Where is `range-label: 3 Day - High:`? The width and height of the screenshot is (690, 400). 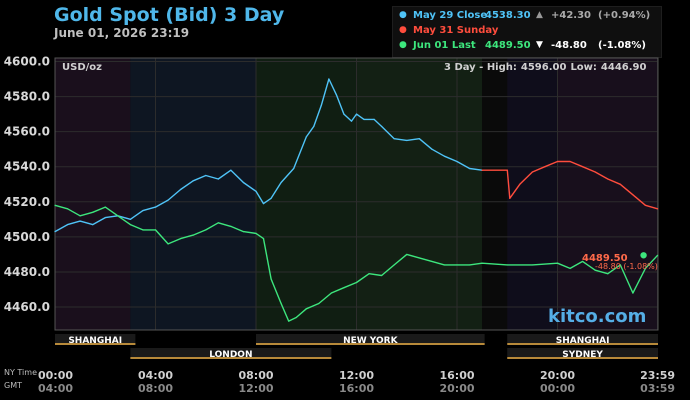
range-label: 3 Day - High: is located at coordinates (480, 67).